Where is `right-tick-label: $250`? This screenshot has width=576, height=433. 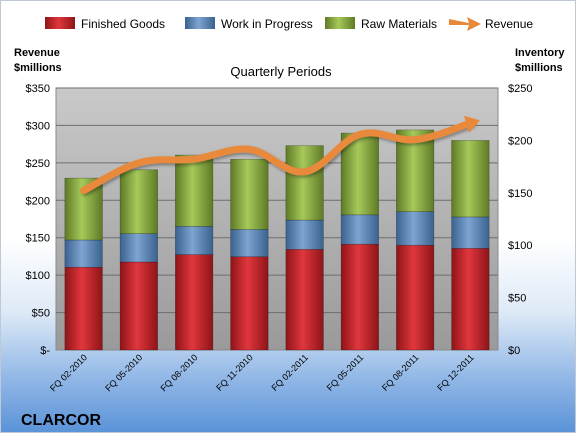 right-tick-label: $250 is located at coordinates (520, 89).